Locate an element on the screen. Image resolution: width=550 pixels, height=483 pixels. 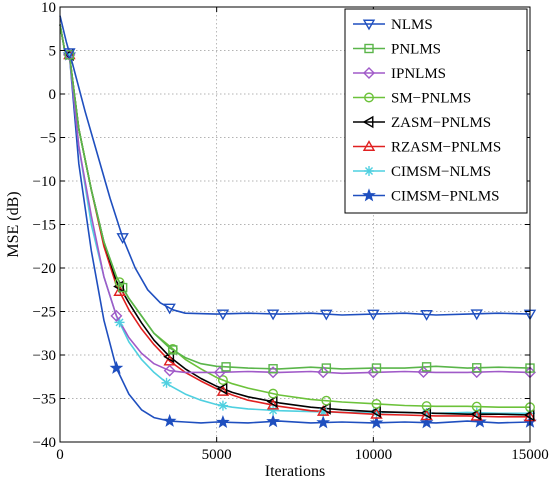
legend-label: IPNLMS is located at coordinates (418, 74).